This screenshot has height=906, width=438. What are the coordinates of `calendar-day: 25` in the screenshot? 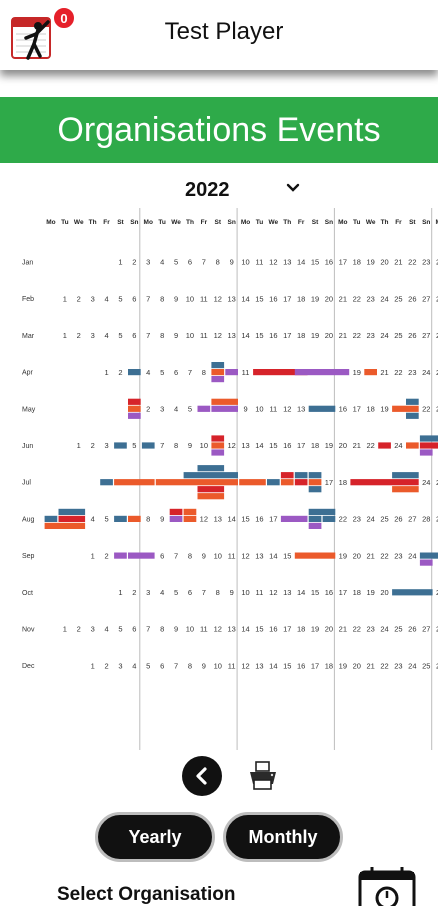 It's located at (437, 482).